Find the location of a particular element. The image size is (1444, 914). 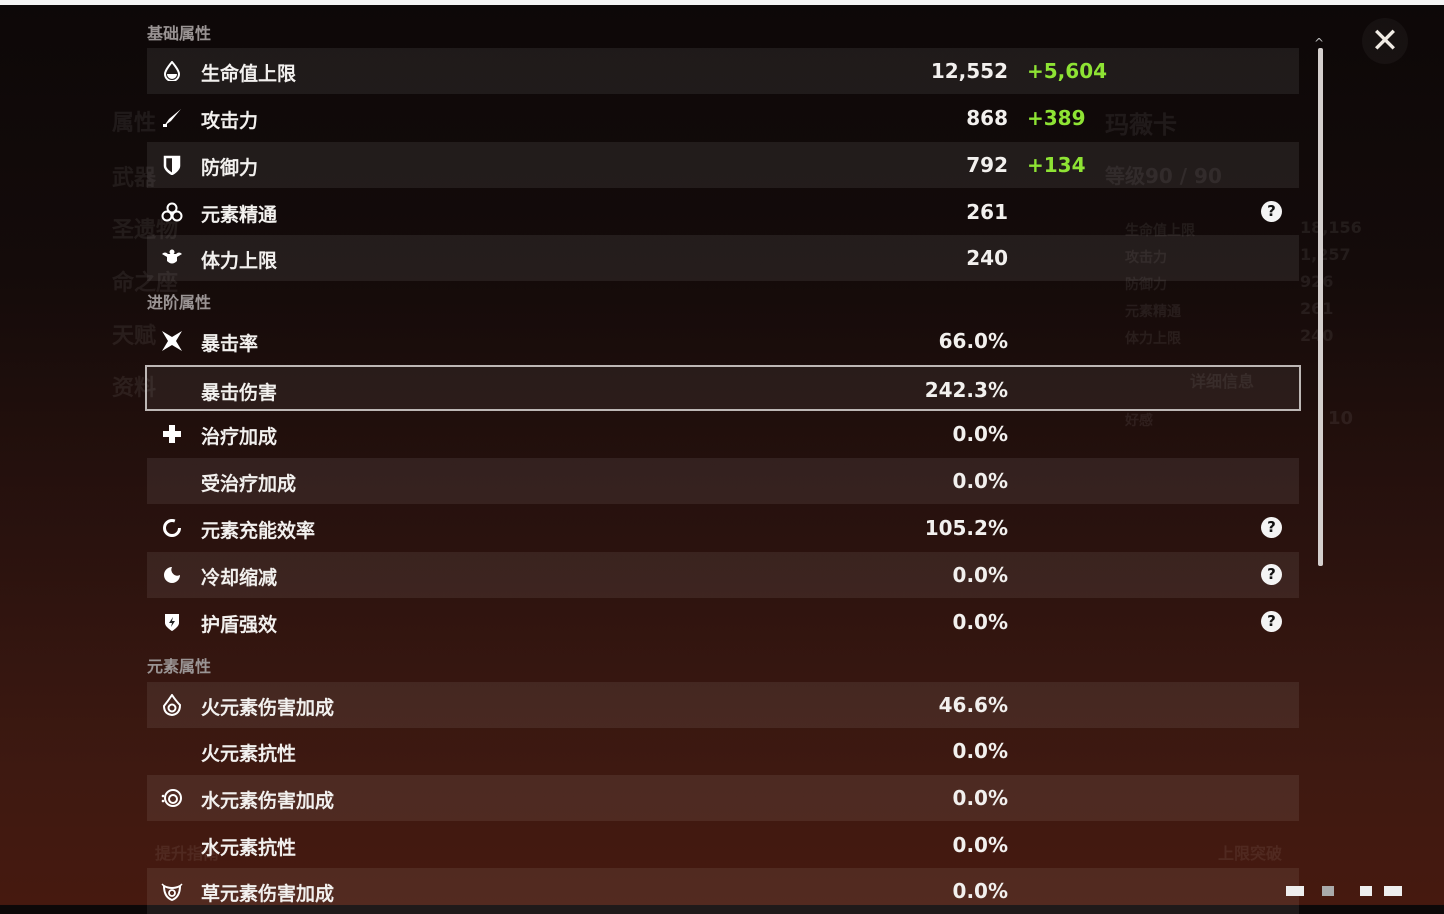

stat-bonus: +389 is located at coordinates (1056, 118).